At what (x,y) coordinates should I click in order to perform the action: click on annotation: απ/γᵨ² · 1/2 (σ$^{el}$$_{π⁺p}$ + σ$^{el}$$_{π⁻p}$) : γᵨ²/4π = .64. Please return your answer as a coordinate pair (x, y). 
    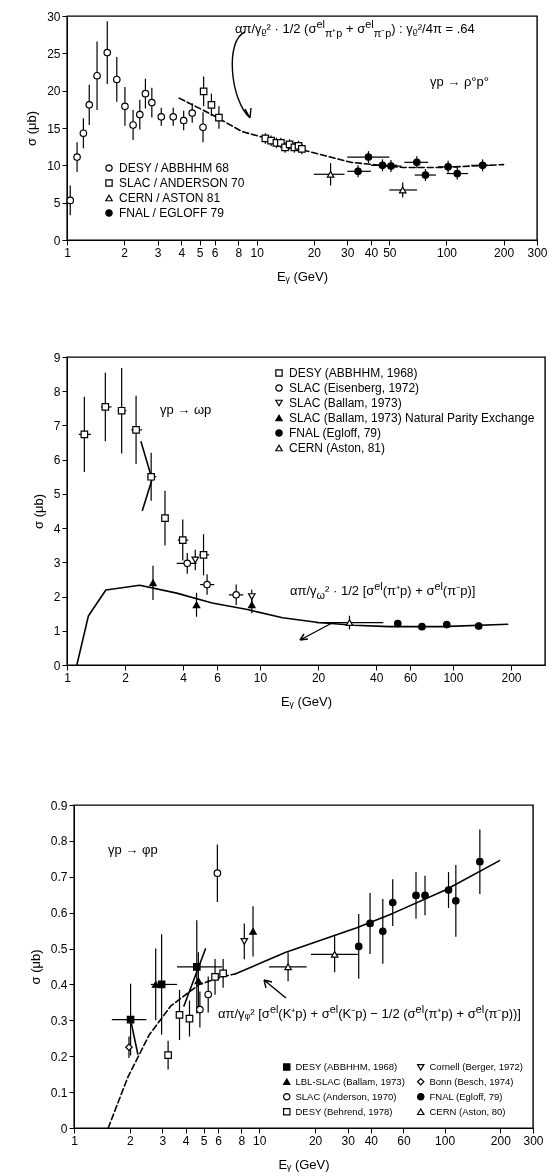
    Looking at the image, I should click on (355, 29).